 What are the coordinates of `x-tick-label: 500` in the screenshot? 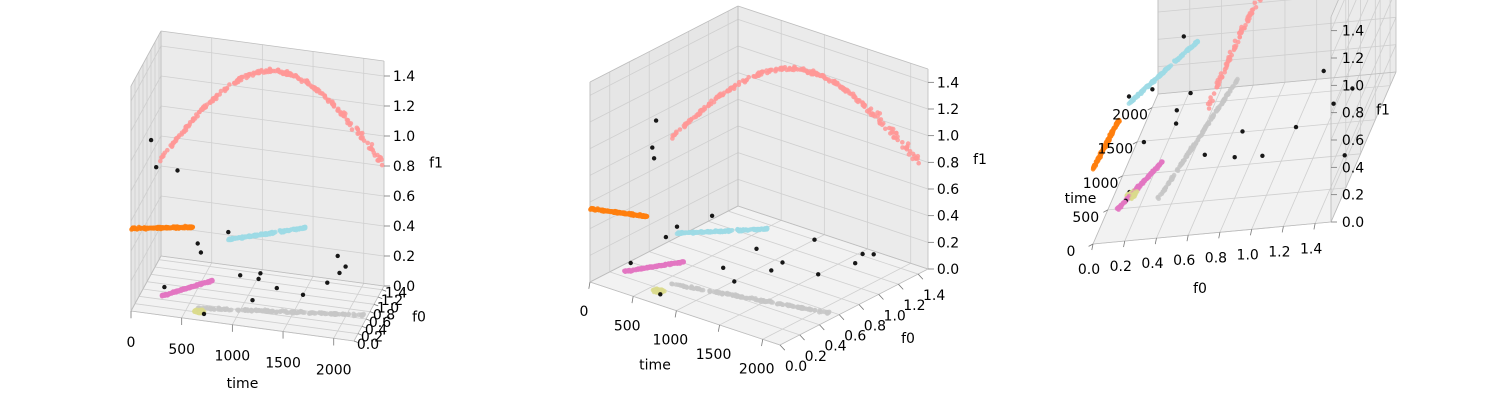 It's located at (627, 326).